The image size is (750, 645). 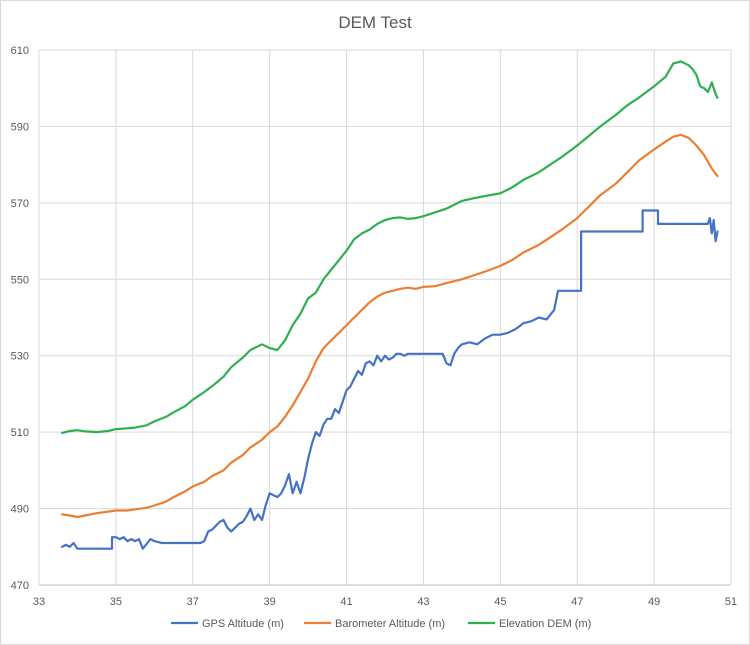 I want to click on y-tick-label: 470, so click(x=20, y=586).